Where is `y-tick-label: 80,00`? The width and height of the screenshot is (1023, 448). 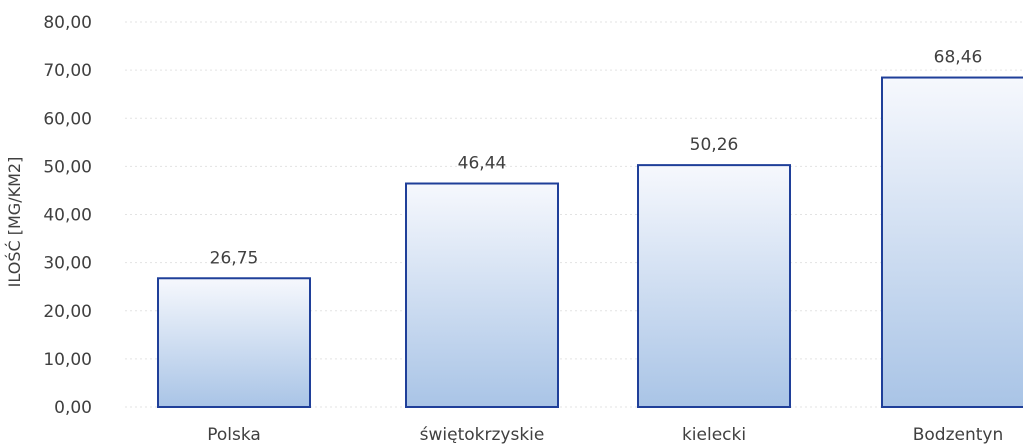
y-tick-label: 80,00 is located at coordinates (67, 23).